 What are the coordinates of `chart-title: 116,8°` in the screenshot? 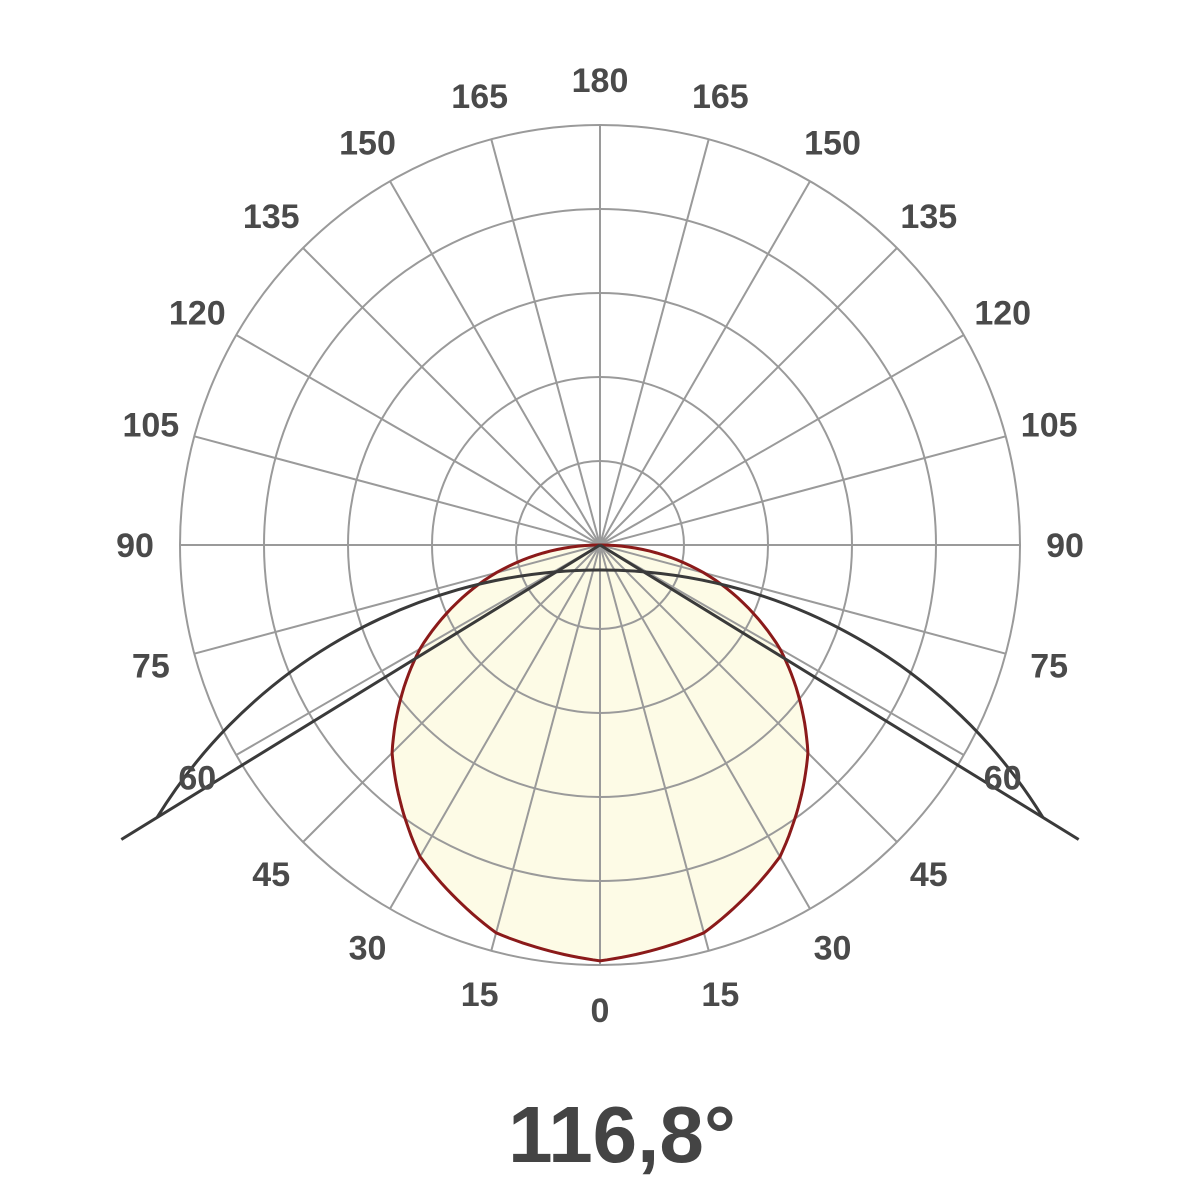 It's located at (622, 1134).